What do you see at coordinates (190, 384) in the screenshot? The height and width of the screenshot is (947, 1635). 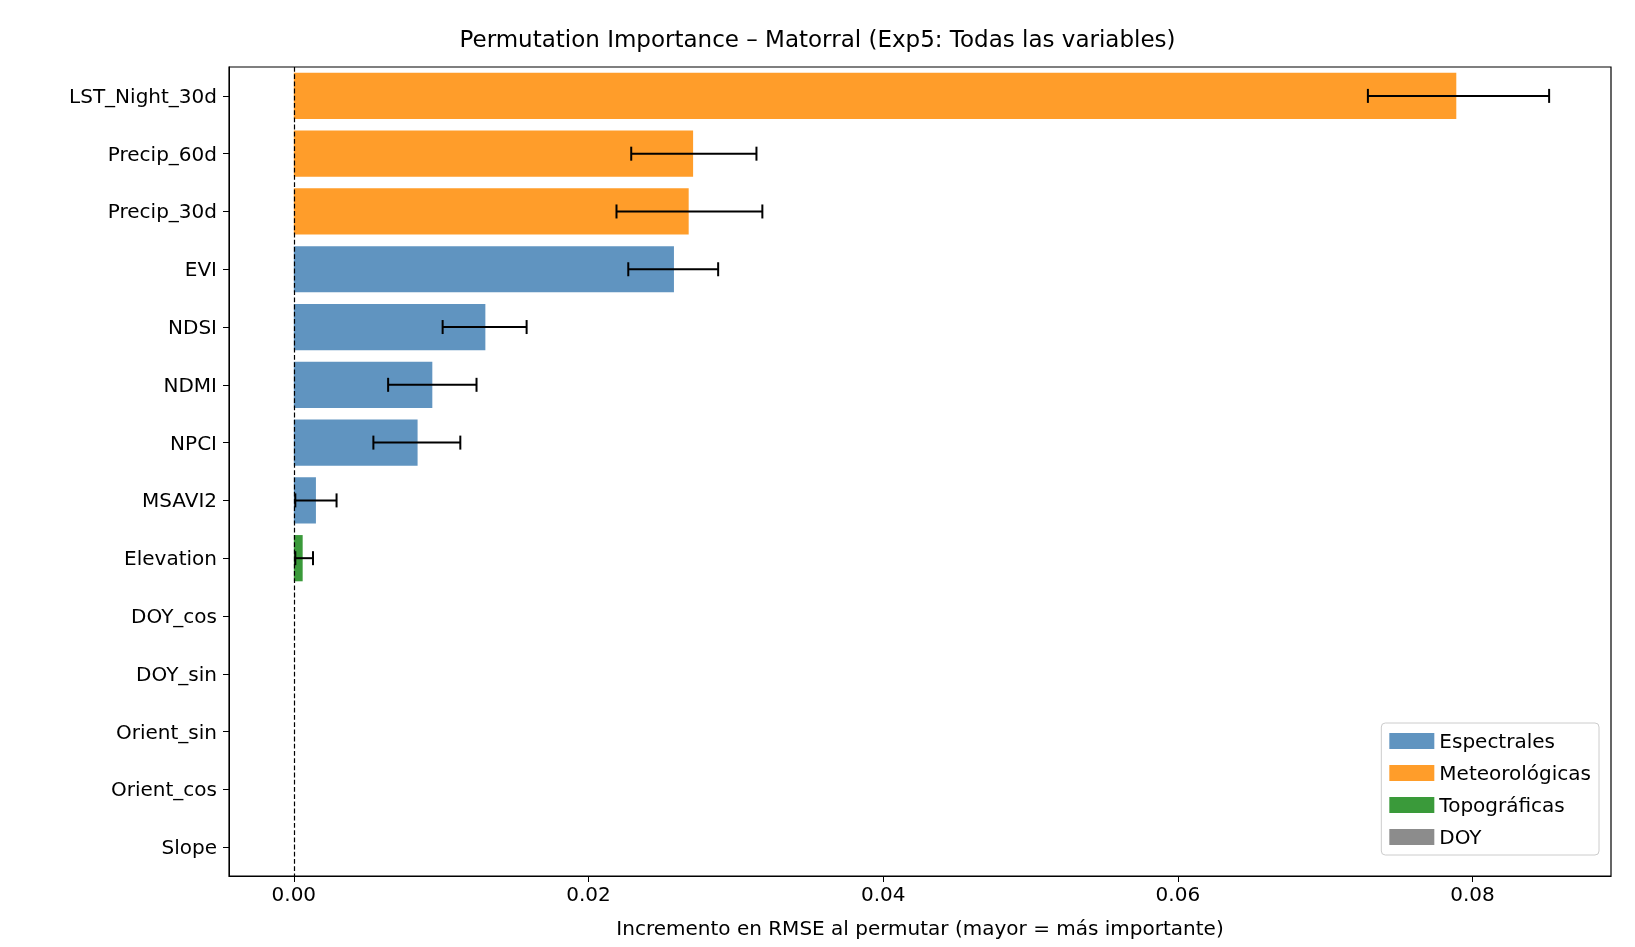 I see `y-tick-label: NDMI` at bounding box center [190, 384].